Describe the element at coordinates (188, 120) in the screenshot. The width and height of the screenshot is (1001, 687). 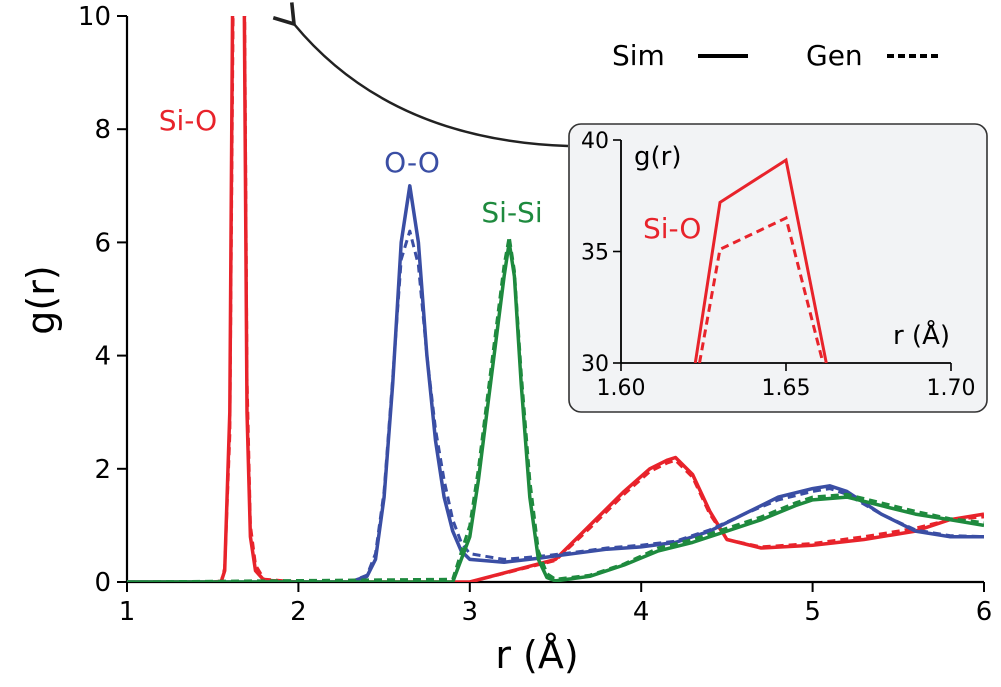
I see `annotation-si-o: Si-O` at that location.